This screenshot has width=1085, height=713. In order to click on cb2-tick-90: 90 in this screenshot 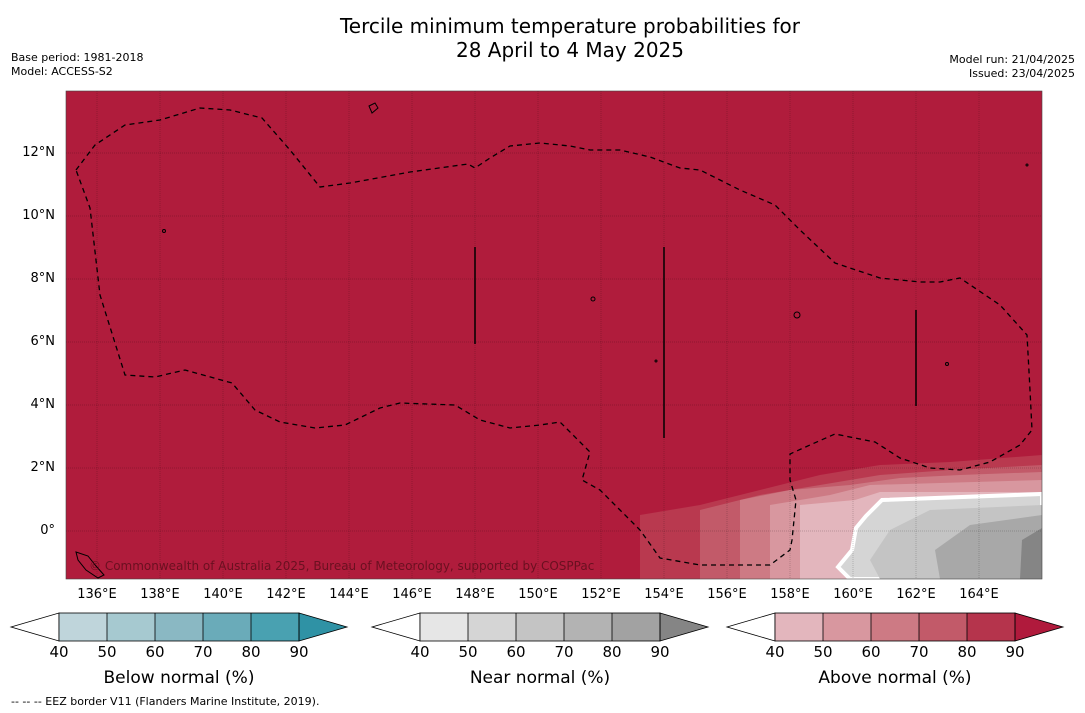, I will do `click(660, 652)`.